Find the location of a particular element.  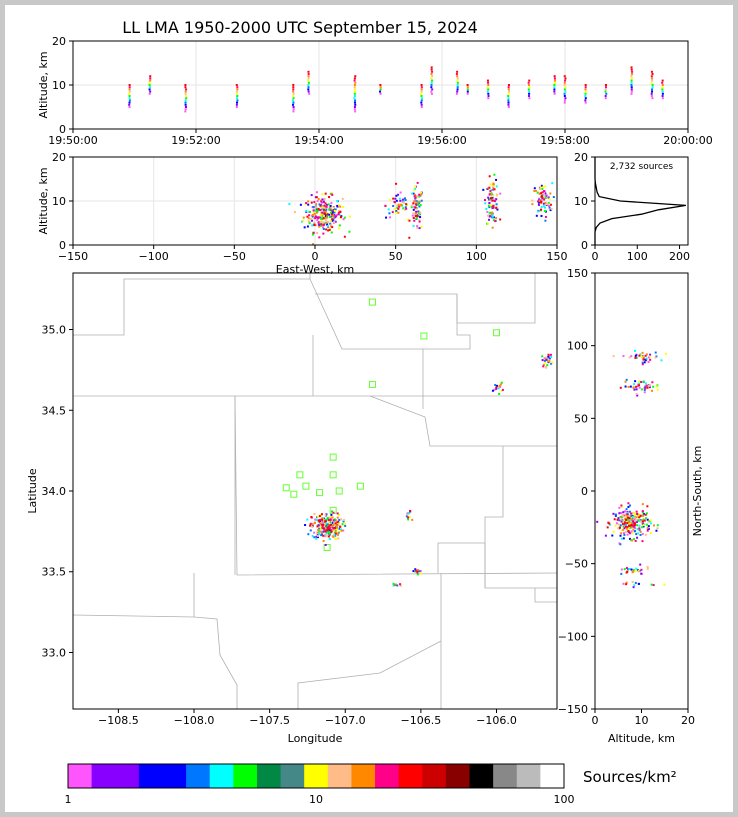

ew-panel-xlabel: East-West, km is located at coordinates (315, 269).